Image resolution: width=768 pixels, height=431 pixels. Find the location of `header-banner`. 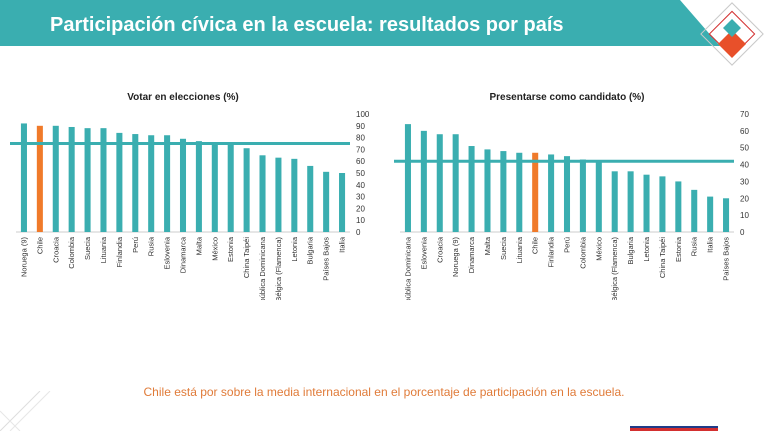

header-banner is located at coordinates (360, 23).